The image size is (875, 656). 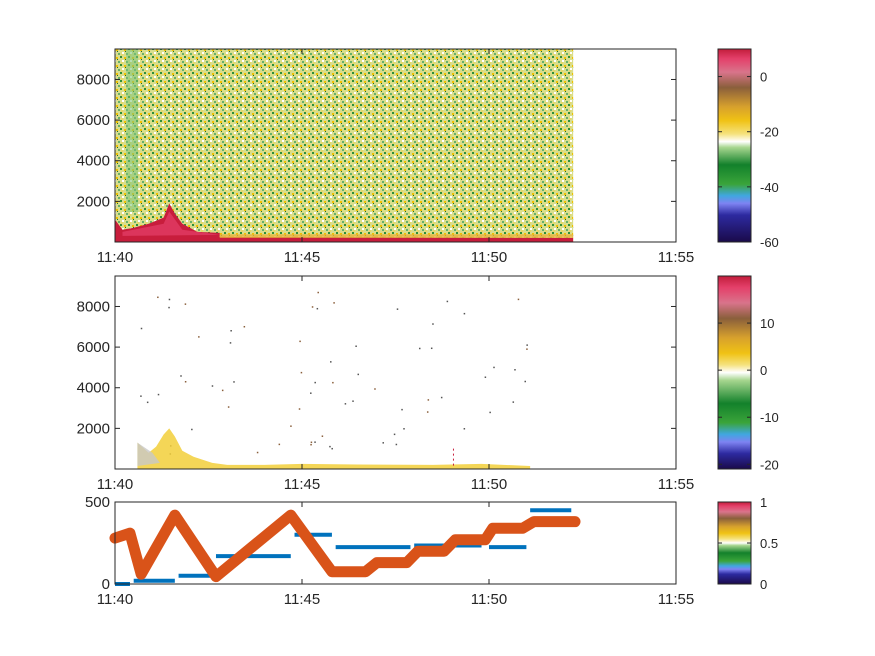 What do you see at coordinates (734, 145) in the screenshot?
I see `colorbar` at bounding box center [734, 145].